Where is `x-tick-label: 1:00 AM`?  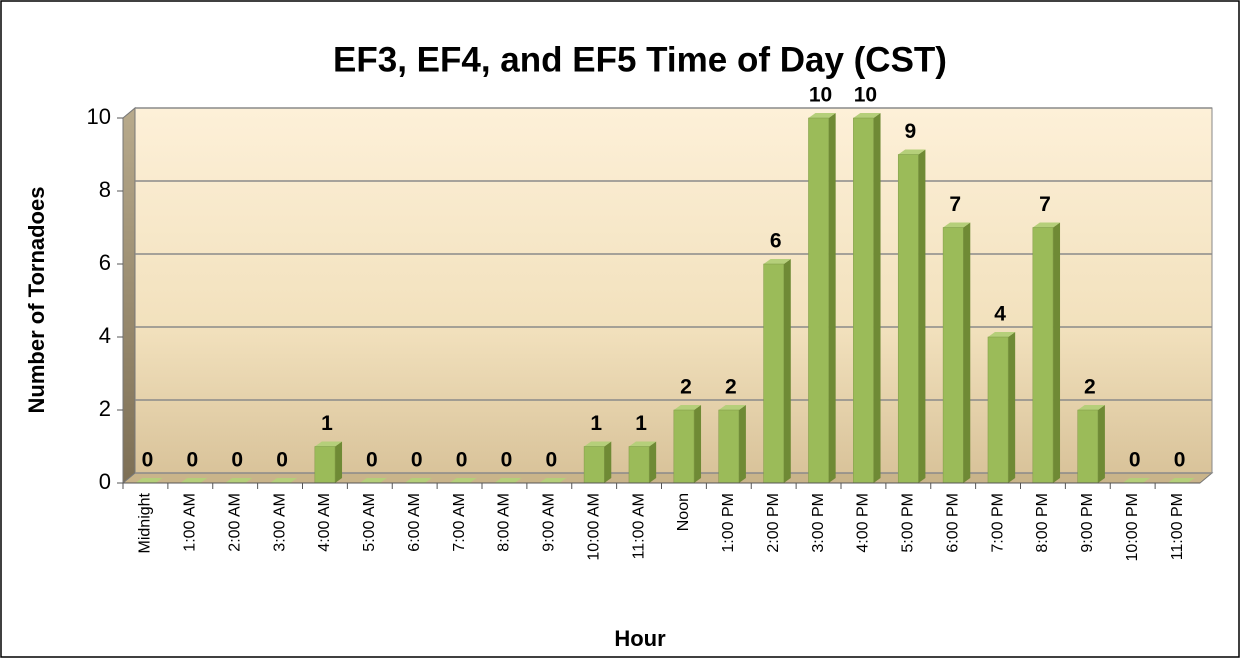
x-tick-label: 1:00 AM is located at coordinates (190, 522).